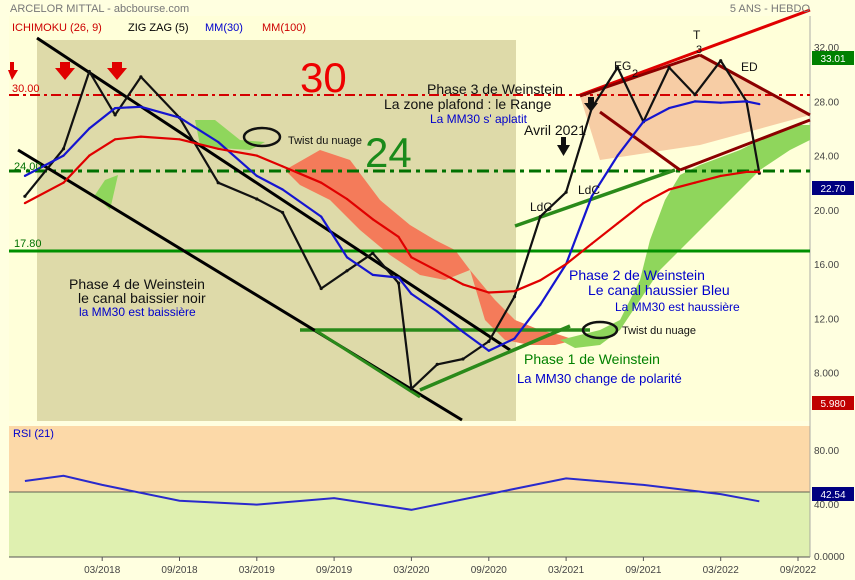 Image resolution: width=855 pixels, height=580 pixels. Describe the element at coordinates (589, 190) in the screenshot. I see `ldc-label-2: LdC` at that location.